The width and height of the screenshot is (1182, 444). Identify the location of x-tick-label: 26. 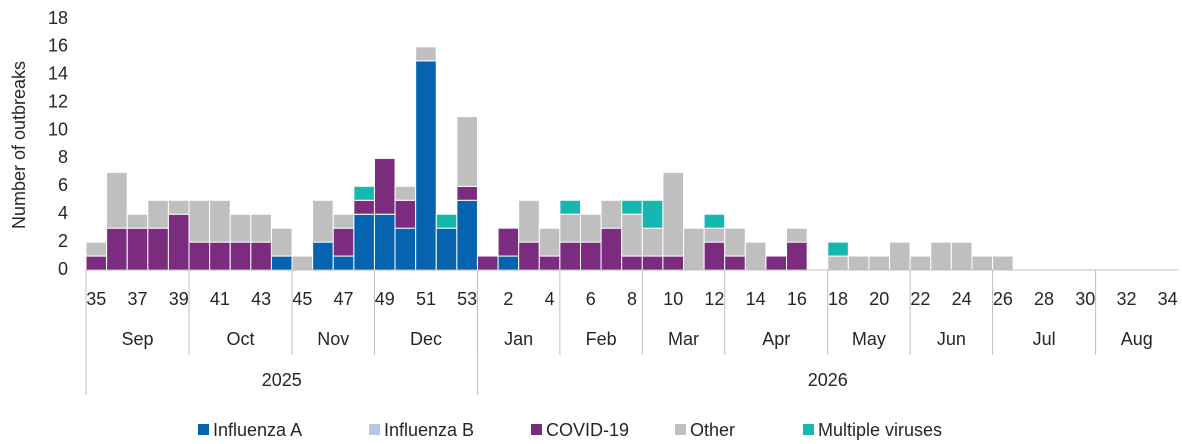
(1003, 299).